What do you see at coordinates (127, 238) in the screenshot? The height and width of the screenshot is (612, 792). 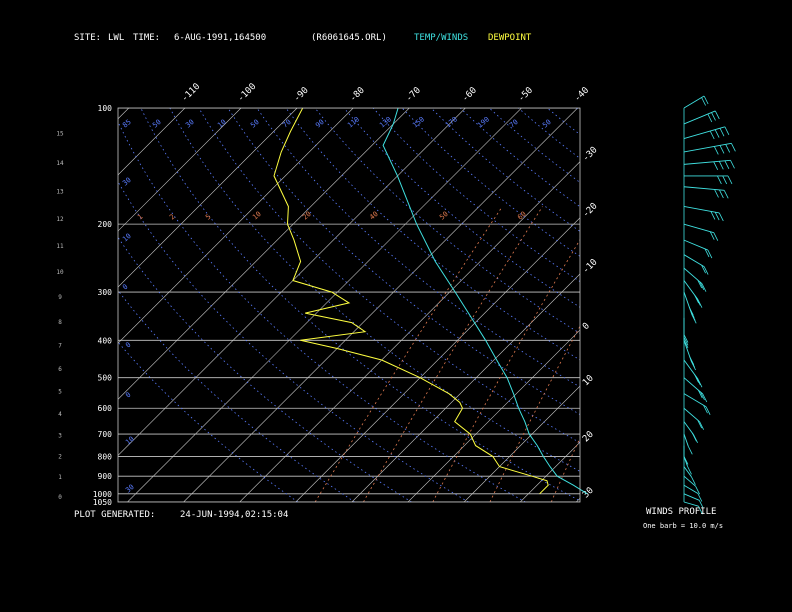 I see `dry-adiabat-label: 10` at bounding box center [127, 238].